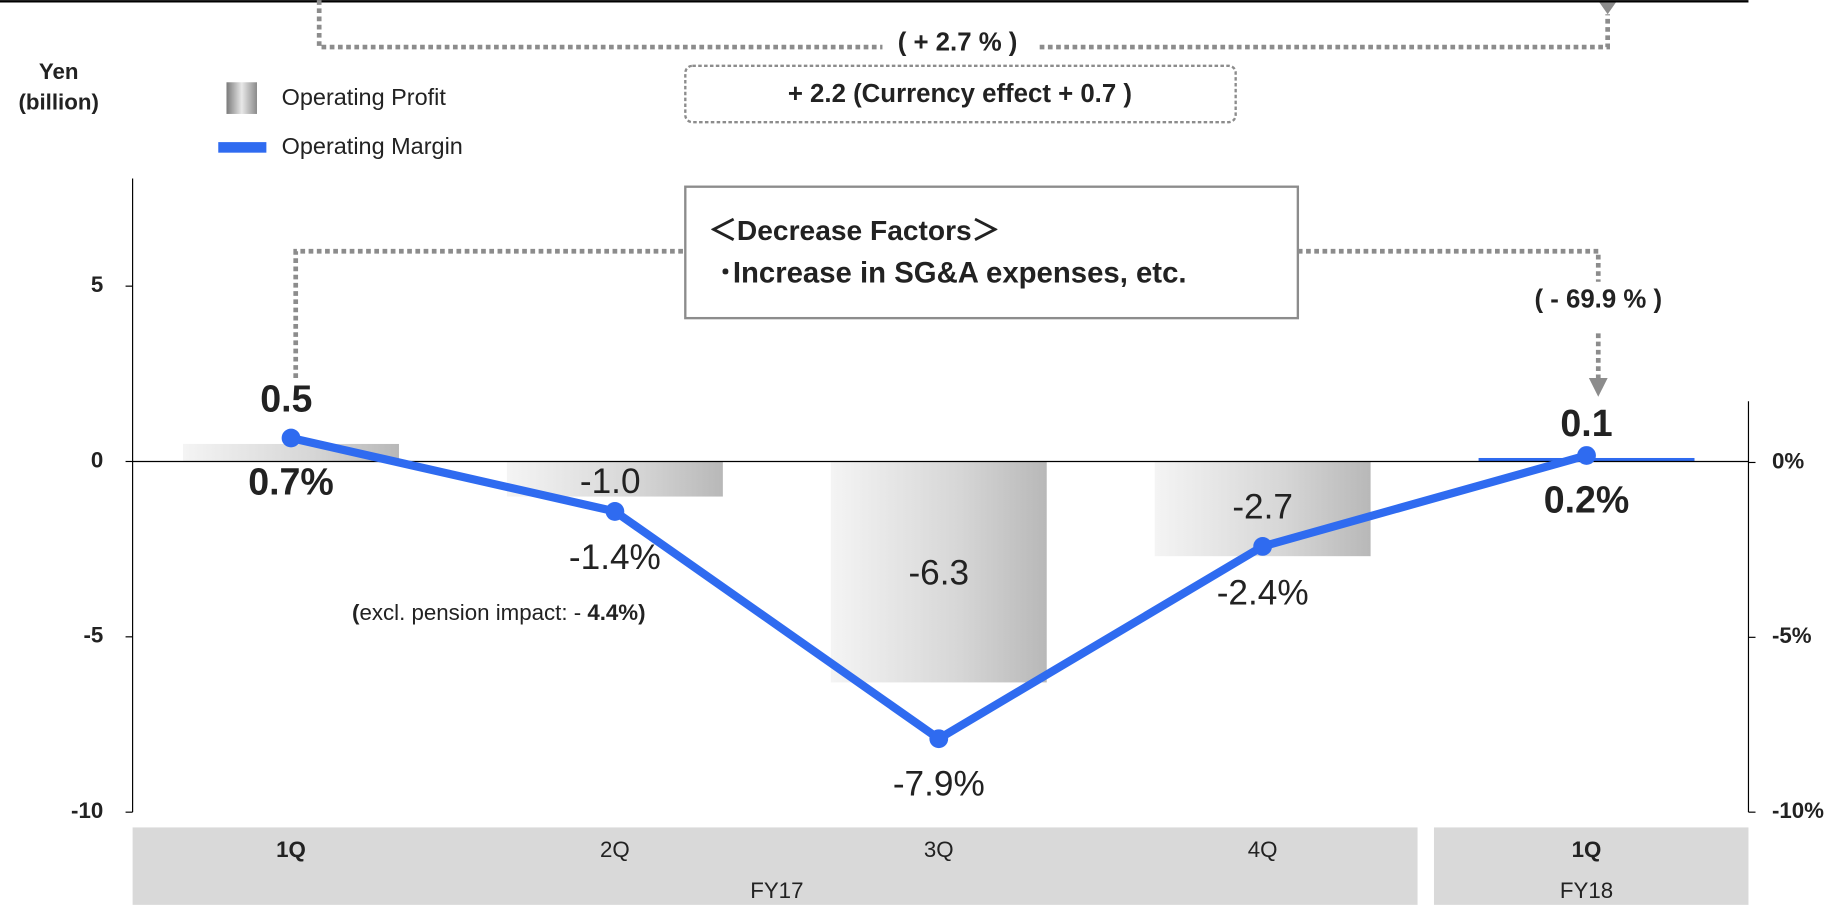  I want to click on y-axis-label: (billion), so click(58, 101).